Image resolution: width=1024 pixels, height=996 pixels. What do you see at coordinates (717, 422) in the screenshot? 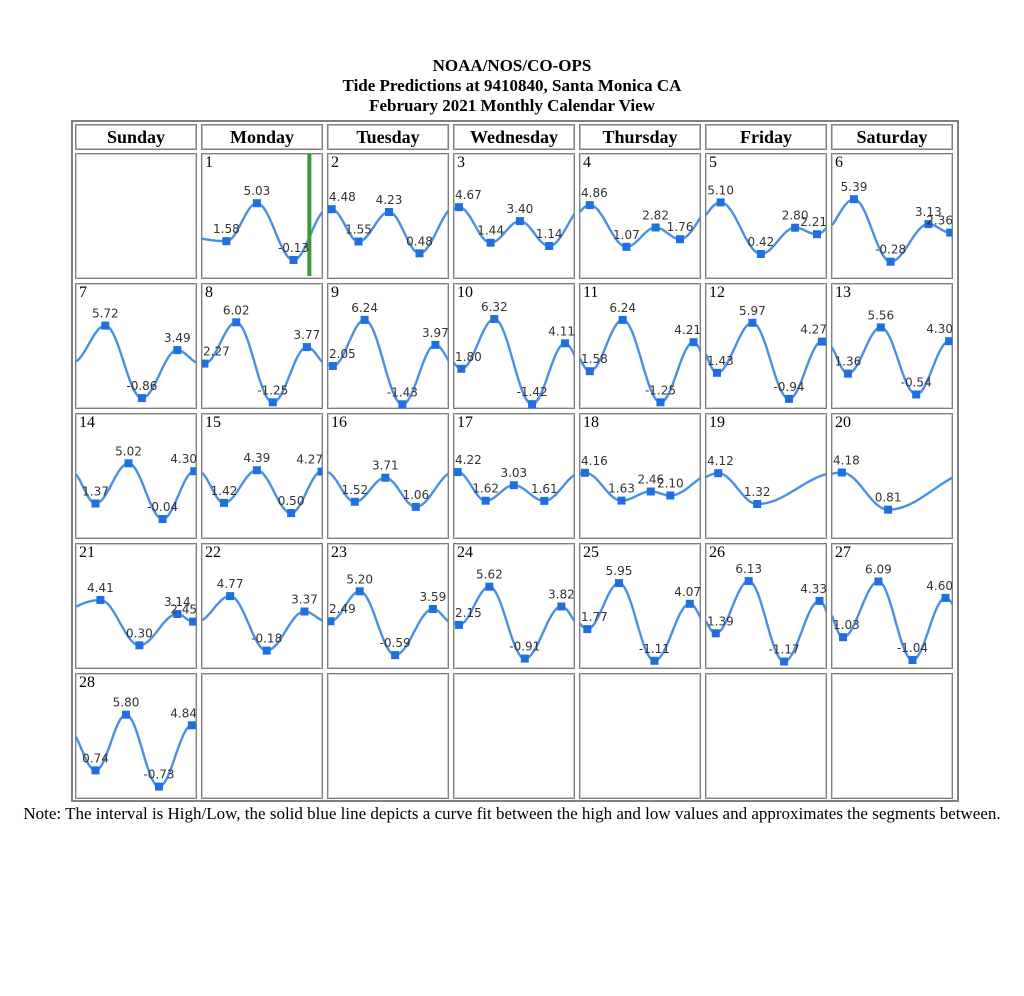
I see `day-number: 19` at bounding box center [717, 422].